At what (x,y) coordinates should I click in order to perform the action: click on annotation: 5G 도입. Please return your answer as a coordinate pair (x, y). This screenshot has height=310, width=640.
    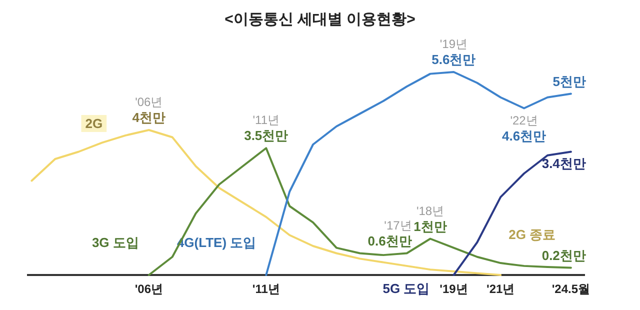
    Looking at the image, I should click on (406, 288).